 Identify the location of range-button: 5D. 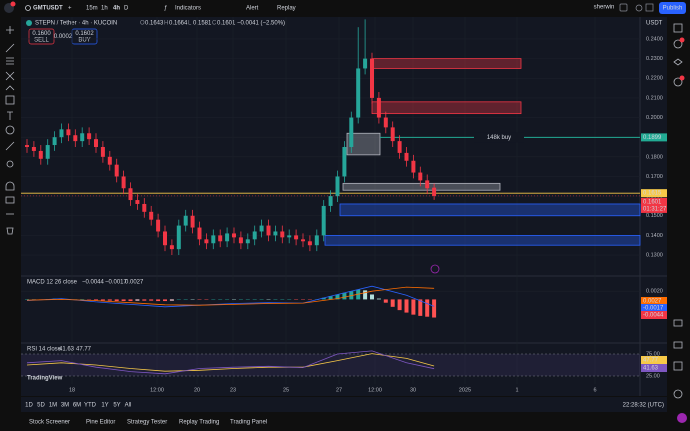
(41, 406).